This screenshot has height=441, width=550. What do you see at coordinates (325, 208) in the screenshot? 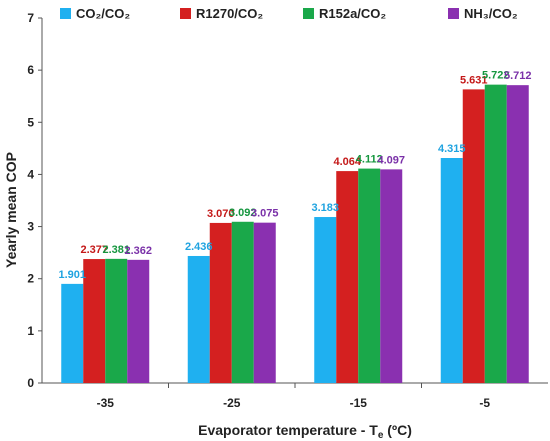
I see `data-label: 3.183` at bounding box center [325, 208].